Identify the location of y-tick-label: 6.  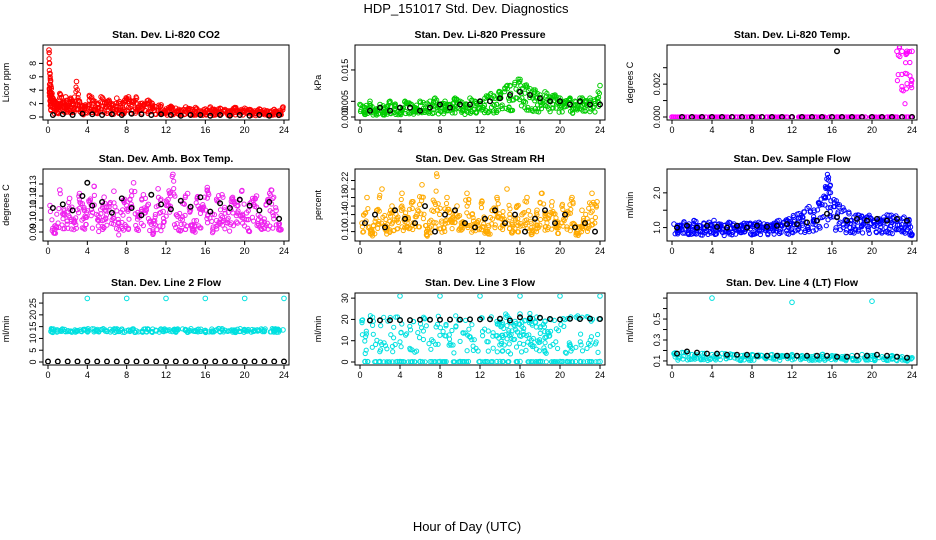
(33, 76).